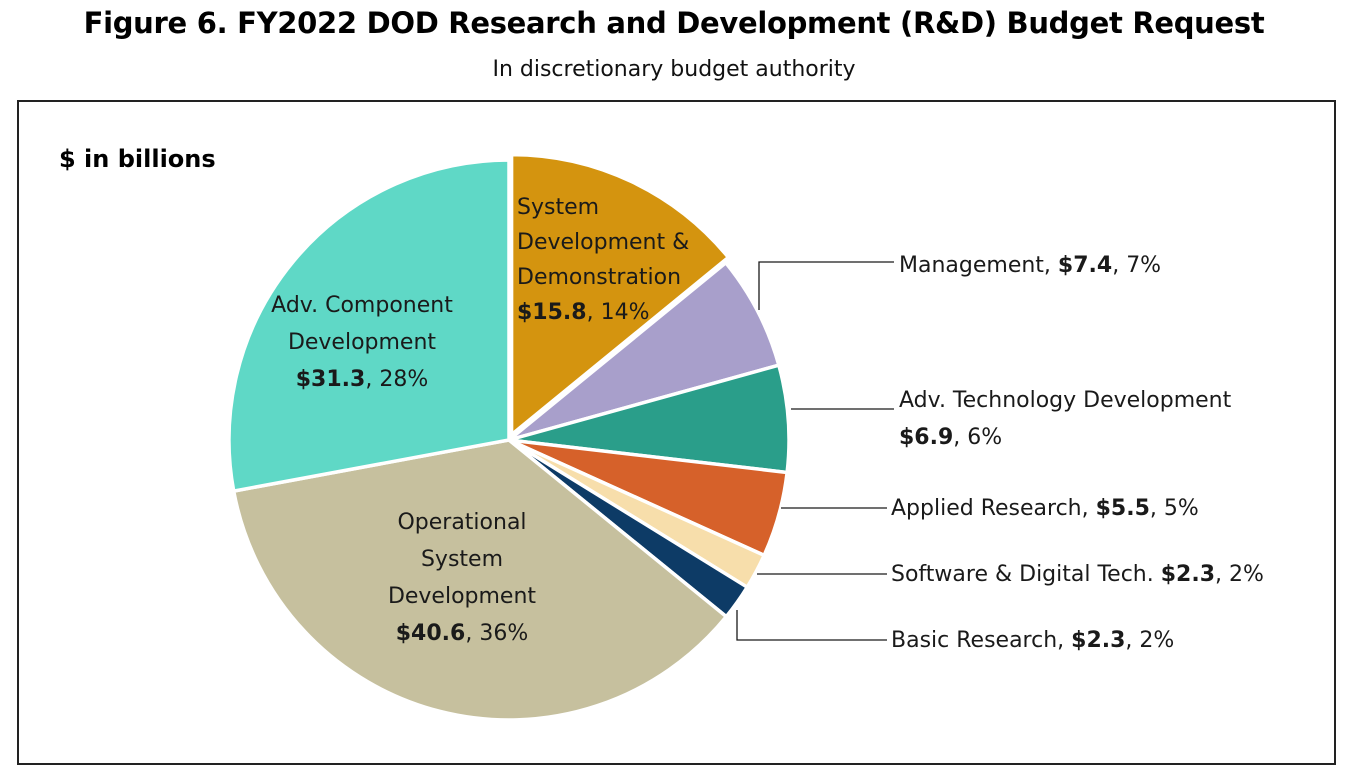 Image resolution: width=1348 pixels, height=781 pixels. I want to click on slice-label-software-and-digital-tech: Software & Digital Tech. $2.3, 2%, so click(1077, 574).